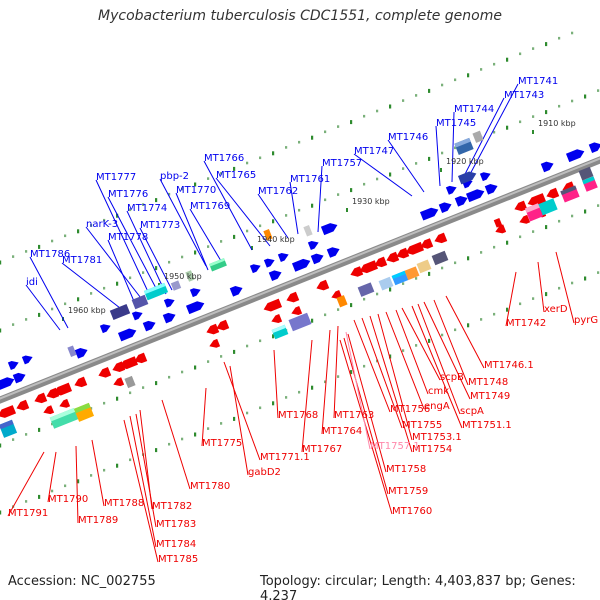 Image resolution: width=600 pixels, height=600 pixels. What do you see at coordinates (285, 457) in the screenshot?
I see `reverse-gene-label: MT1771.1` at bounding box center [285, 457].